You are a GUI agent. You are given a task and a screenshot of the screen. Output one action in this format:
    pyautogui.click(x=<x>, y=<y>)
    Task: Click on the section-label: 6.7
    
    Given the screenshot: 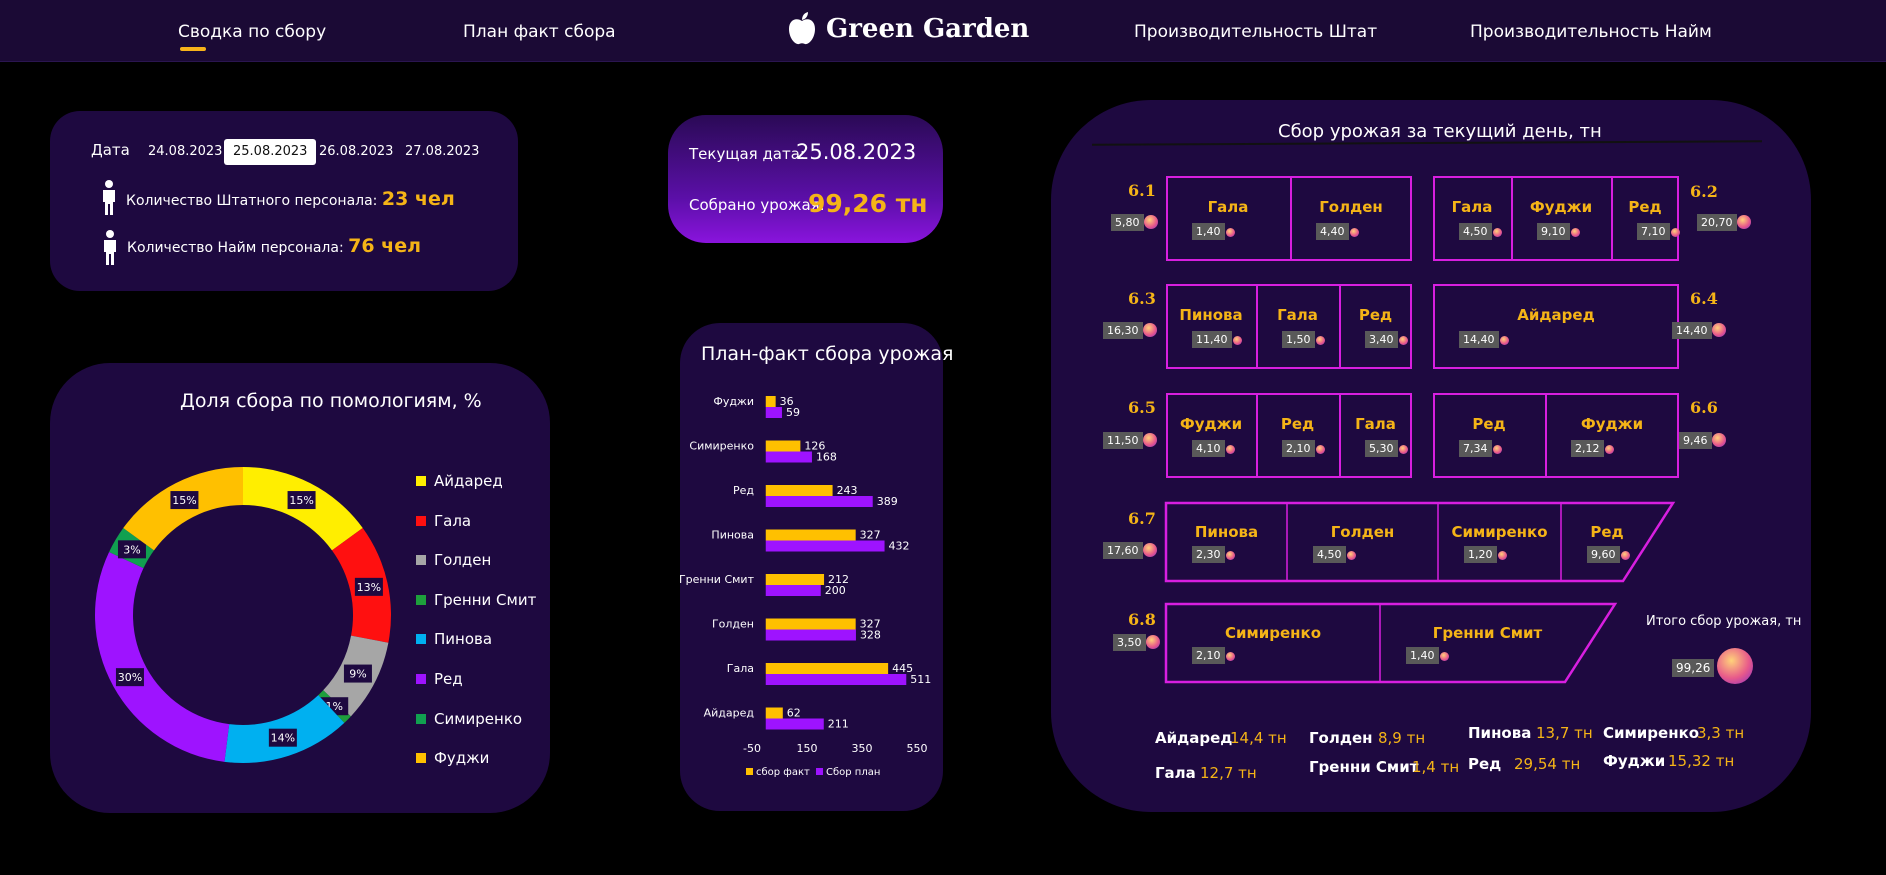 What is the action you would take?
    pyautogui.click(x=1142, y=518)
    